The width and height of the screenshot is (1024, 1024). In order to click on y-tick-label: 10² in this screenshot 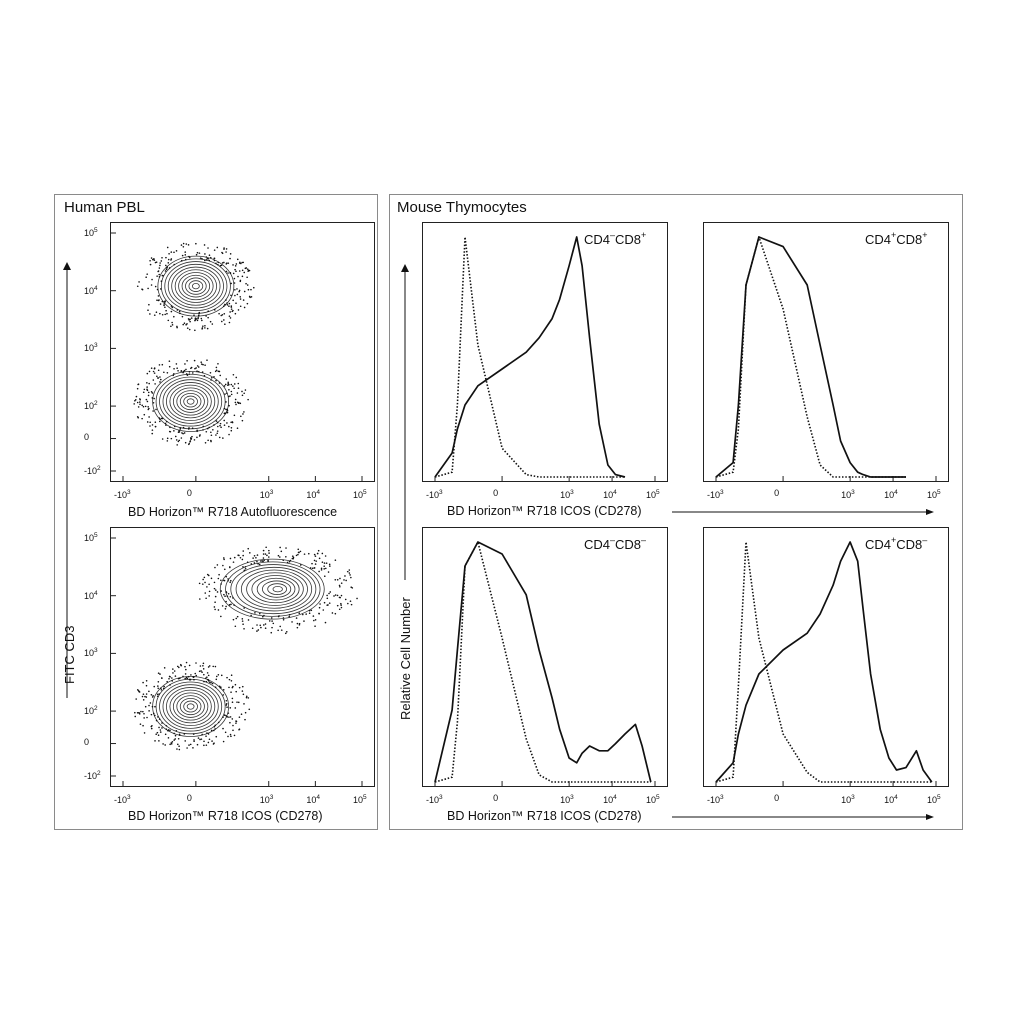, I will do `click(91, 711)`.